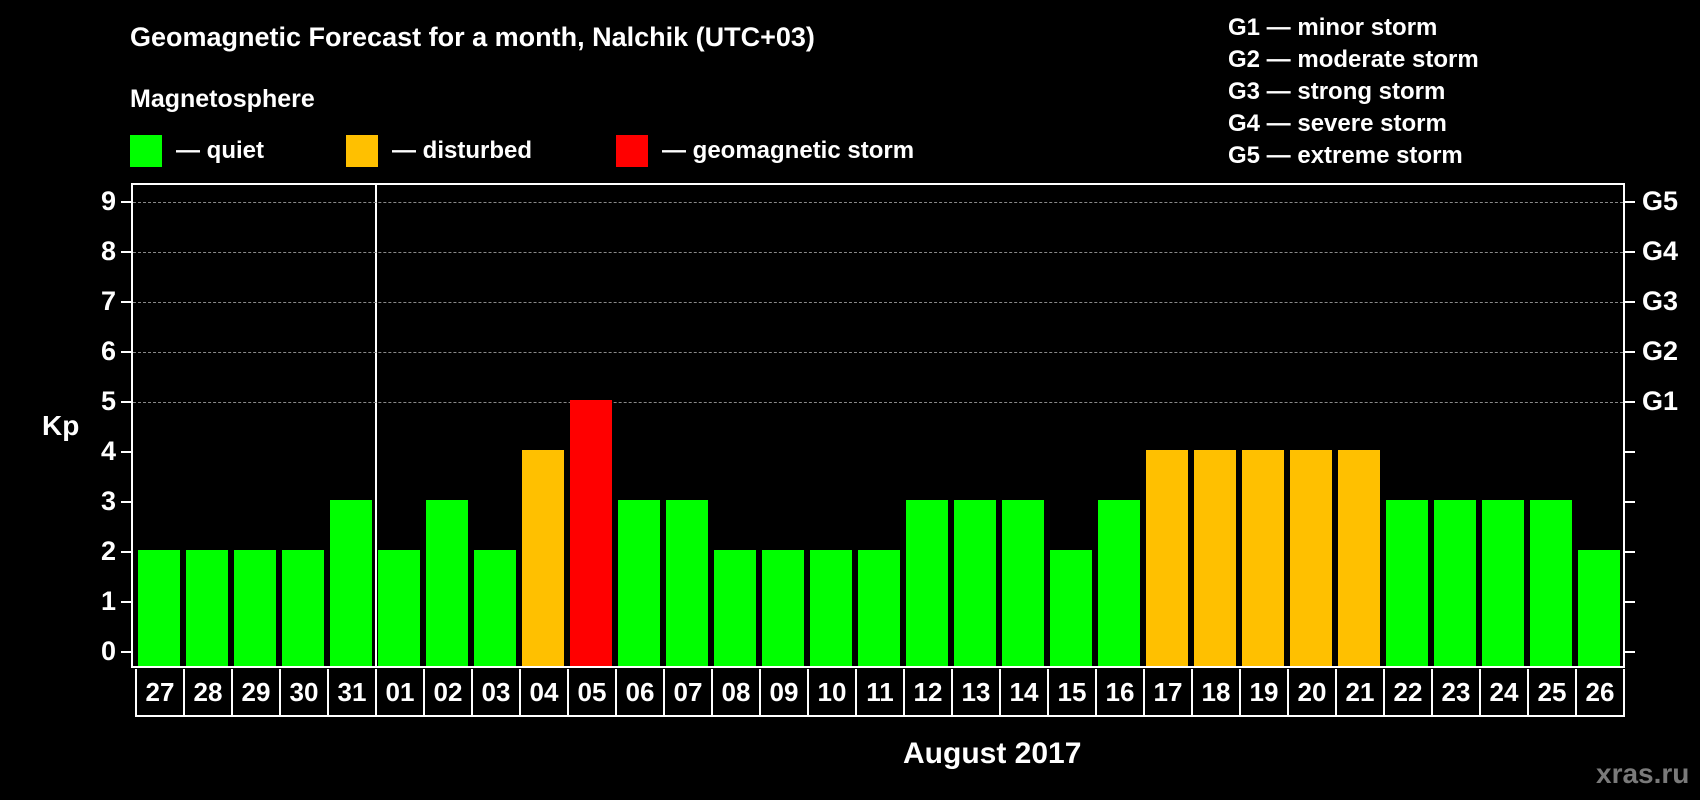 This screenshot has height=800, width=1700. I want to click on y-tick-label: 2, so click(108, 551).